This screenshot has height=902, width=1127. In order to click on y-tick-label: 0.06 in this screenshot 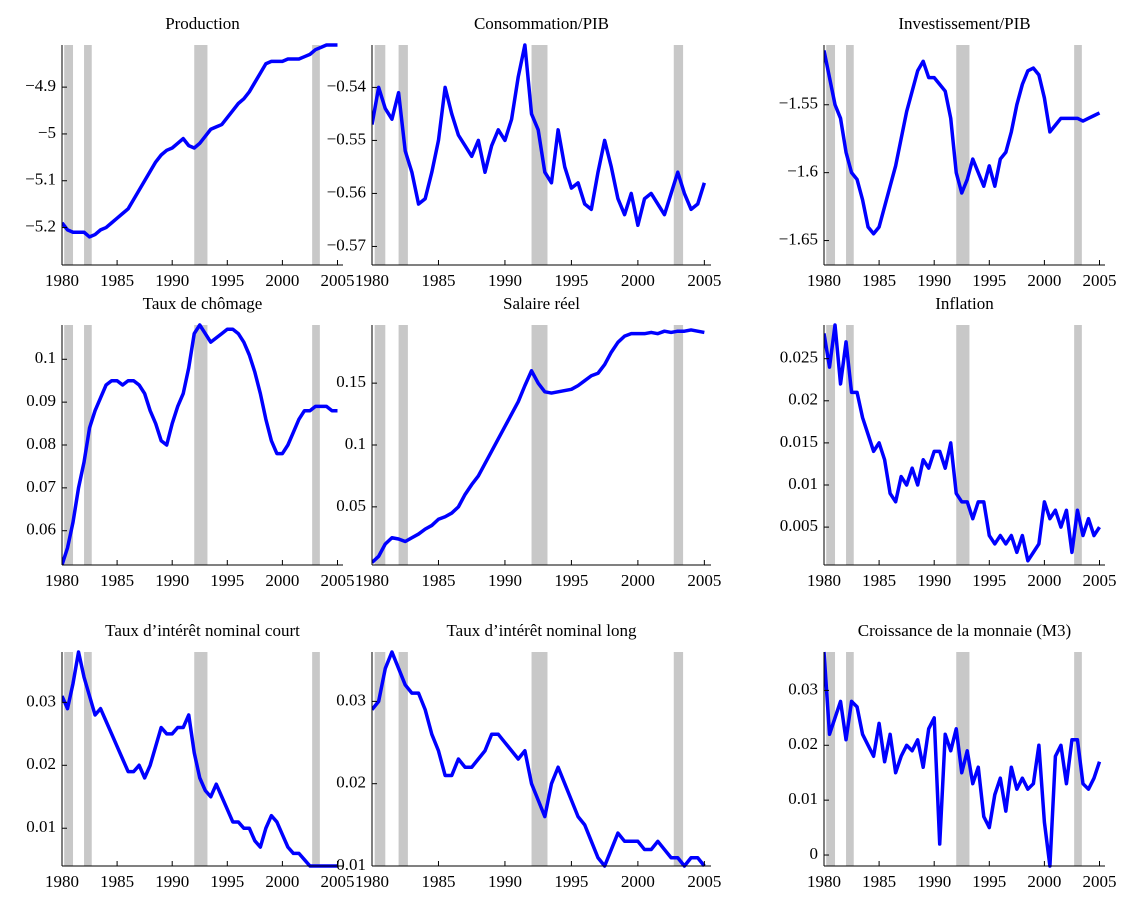, I will do `click(41, 529)`.